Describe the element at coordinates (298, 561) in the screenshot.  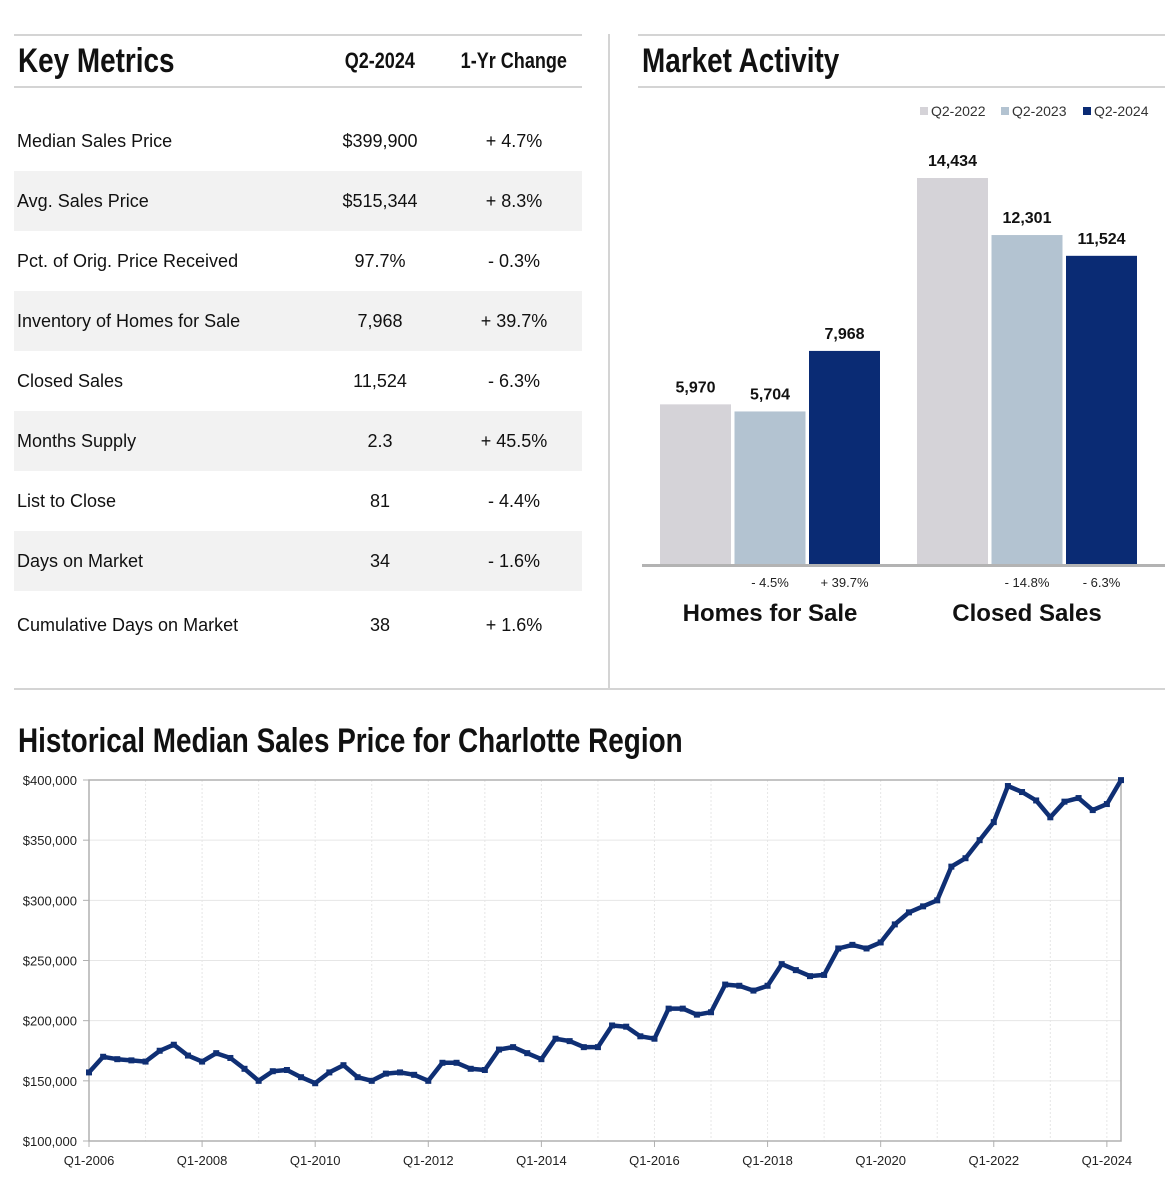
I see `metric-row: Days on Market 34 - 1.6%` at that location.